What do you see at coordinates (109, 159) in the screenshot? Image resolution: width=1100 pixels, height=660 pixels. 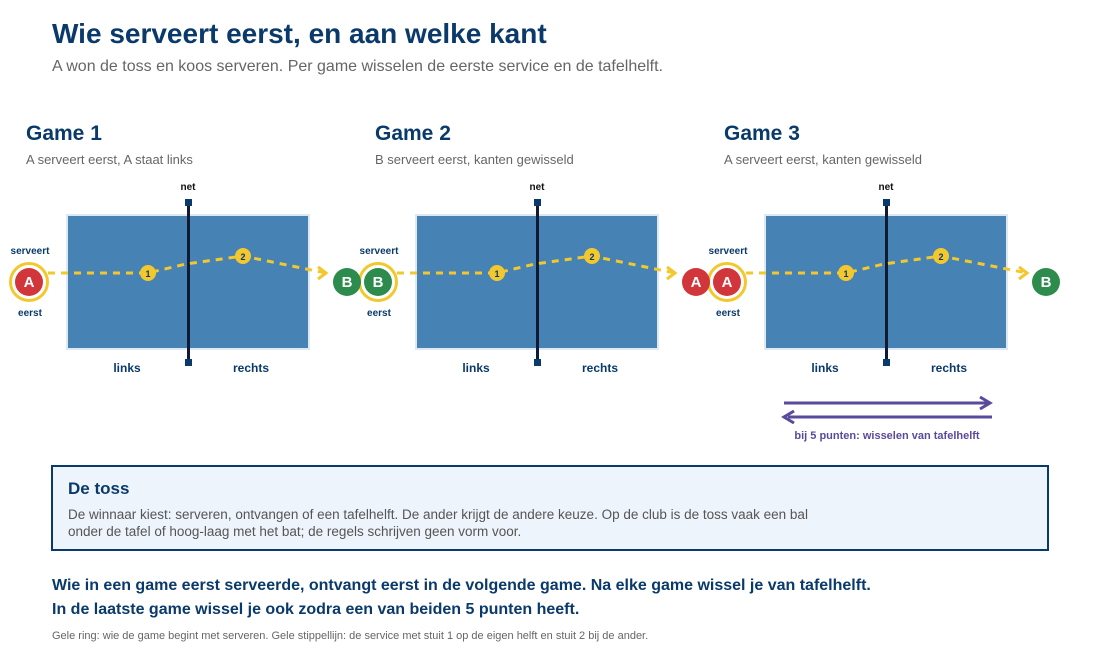 I see `game-description: A serveert eerst, A staat links` at bounding box center [109, 159].